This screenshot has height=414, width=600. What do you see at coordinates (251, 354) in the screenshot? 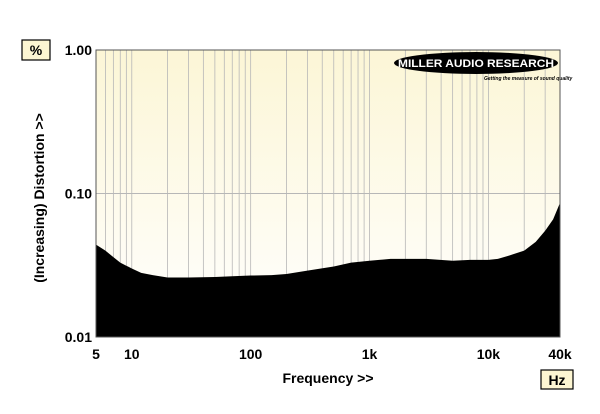
I see `x-tick-label: 100` at bounding box center [251, 354].